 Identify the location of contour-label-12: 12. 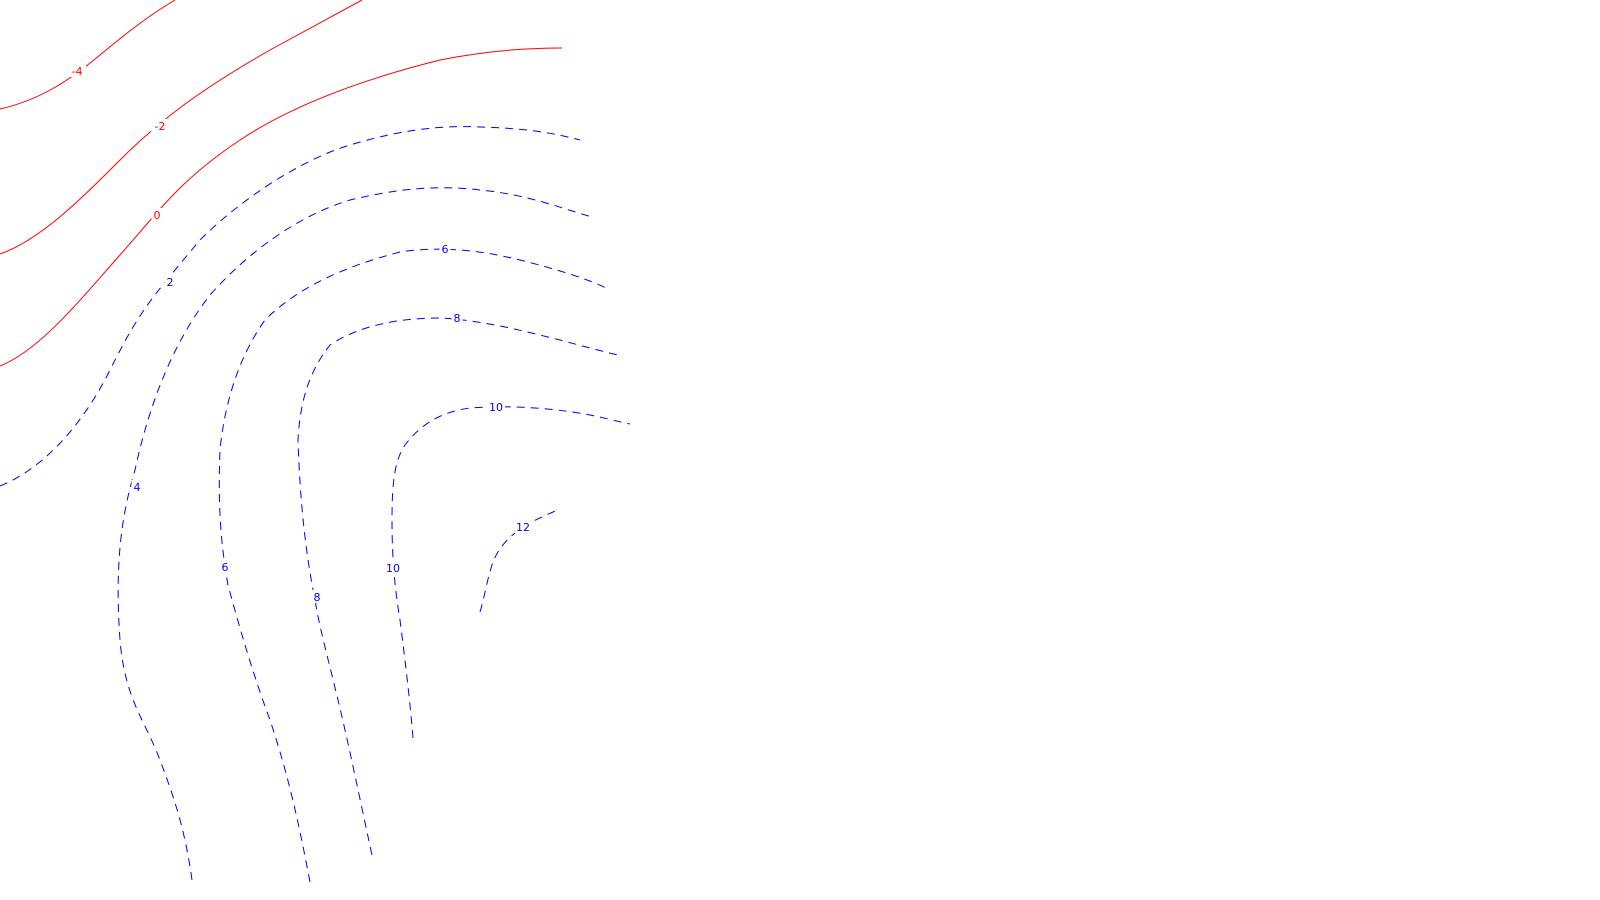
(523, 527).